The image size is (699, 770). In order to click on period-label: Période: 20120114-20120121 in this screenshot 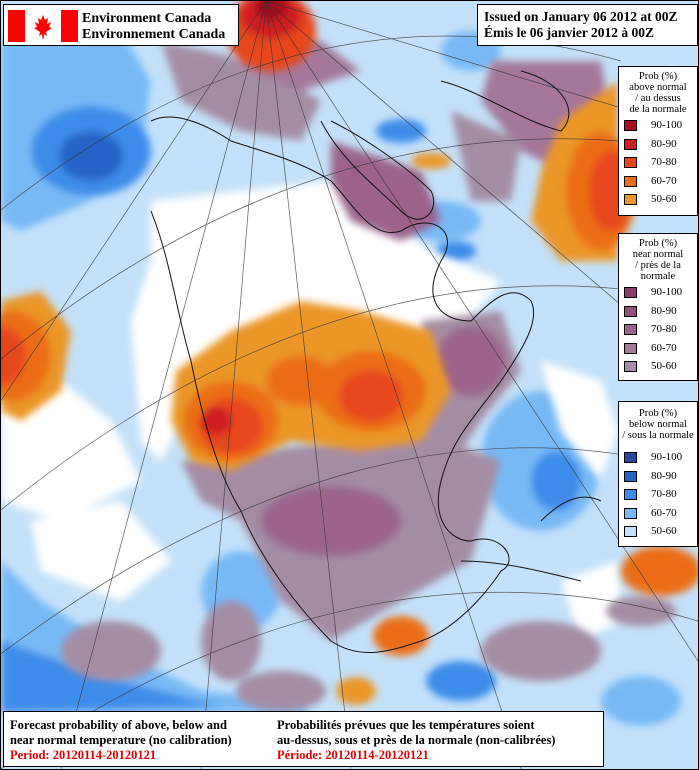, I will do `click(353, 755)`.